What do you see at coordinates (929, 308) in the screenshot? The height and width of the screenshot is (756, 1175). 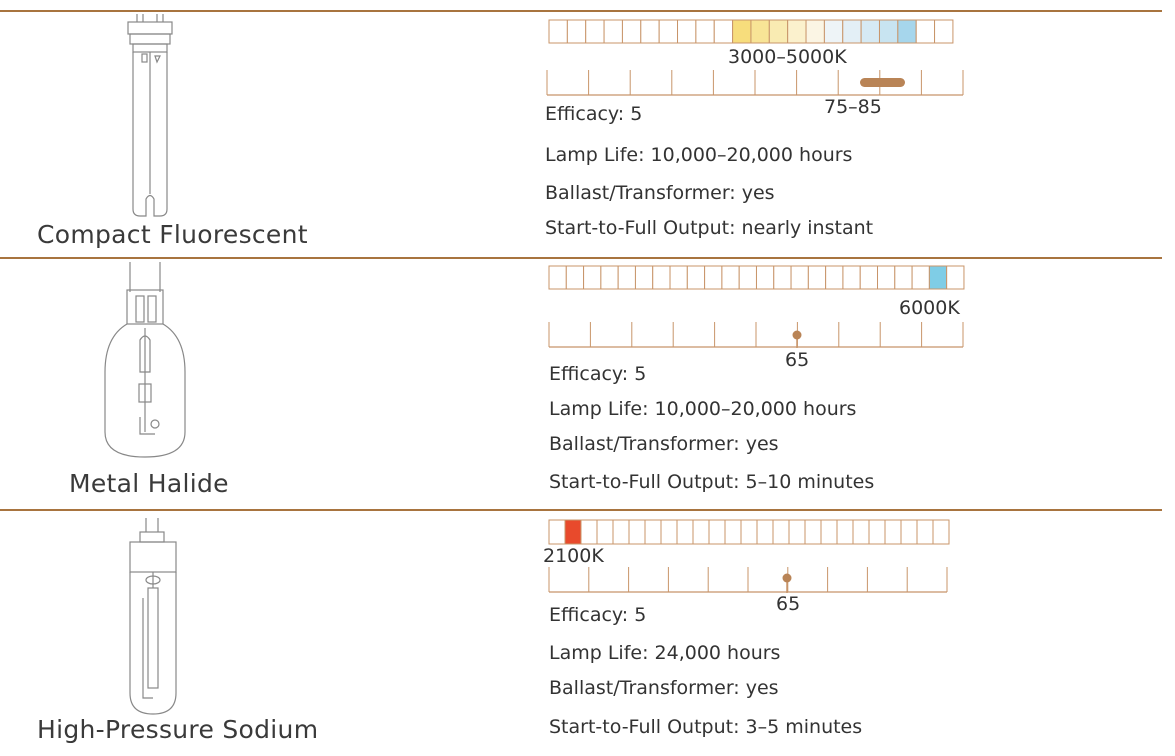 I see `color-temperature-label: 6000K` at bounding box center [929, 308].